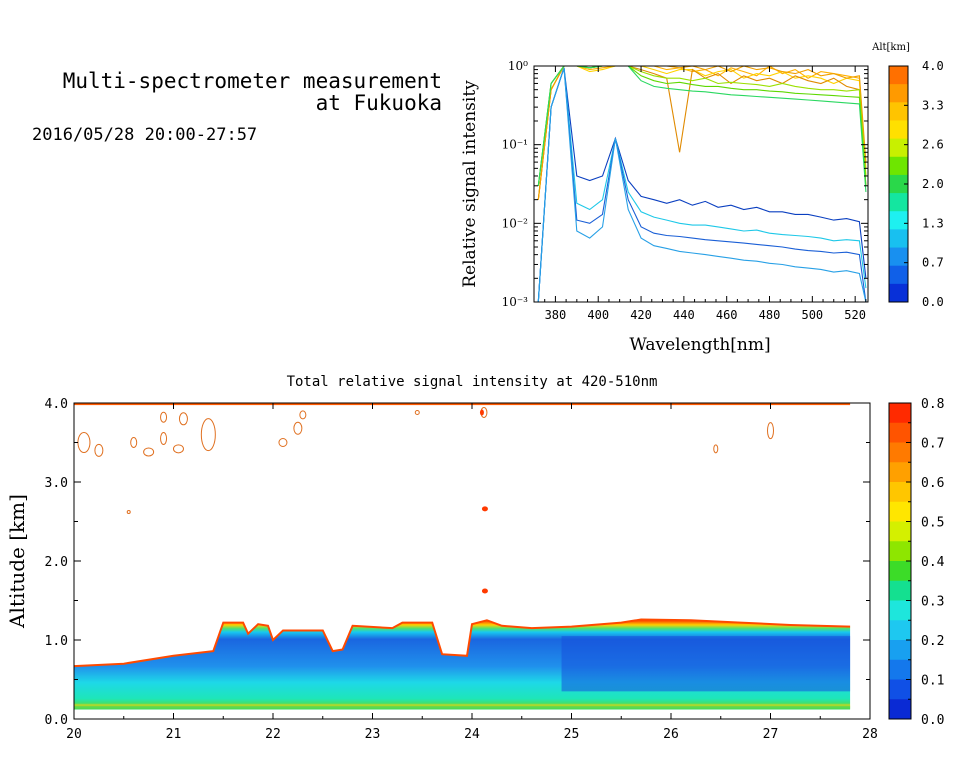  Describe the element at coordinates (145, 135) in the screenshot. I see `date-range: 2016/05/28 20:00-27:57` at that location.